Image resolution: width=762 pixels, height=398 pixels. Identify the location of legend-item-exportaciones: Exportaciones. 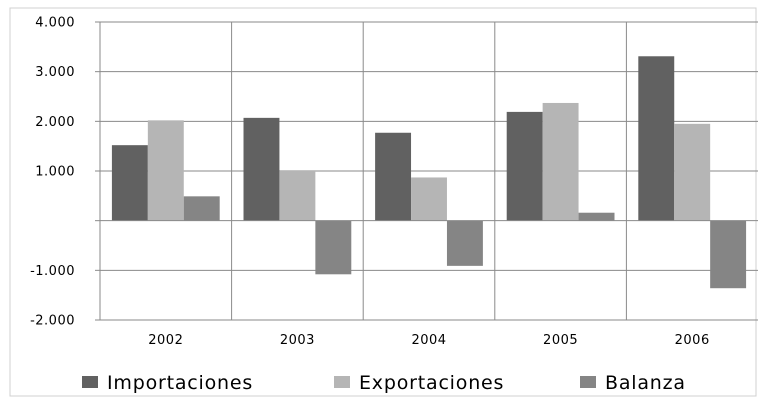
(419, 383).